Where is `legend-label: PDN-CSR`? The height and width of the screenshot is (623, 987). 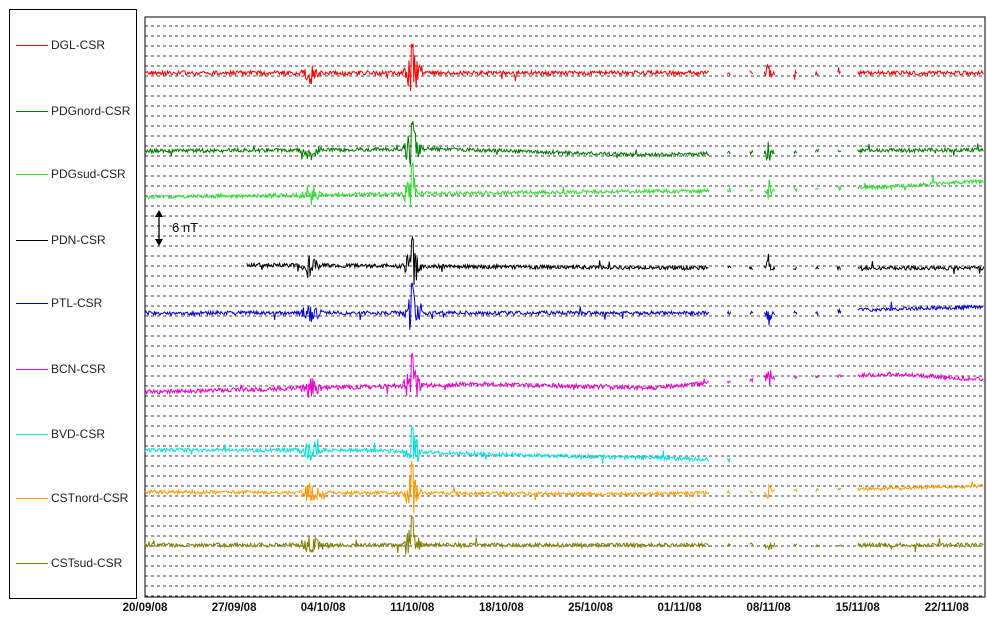 legend-label: PDN-CSR is located at coordinates (78, 240).